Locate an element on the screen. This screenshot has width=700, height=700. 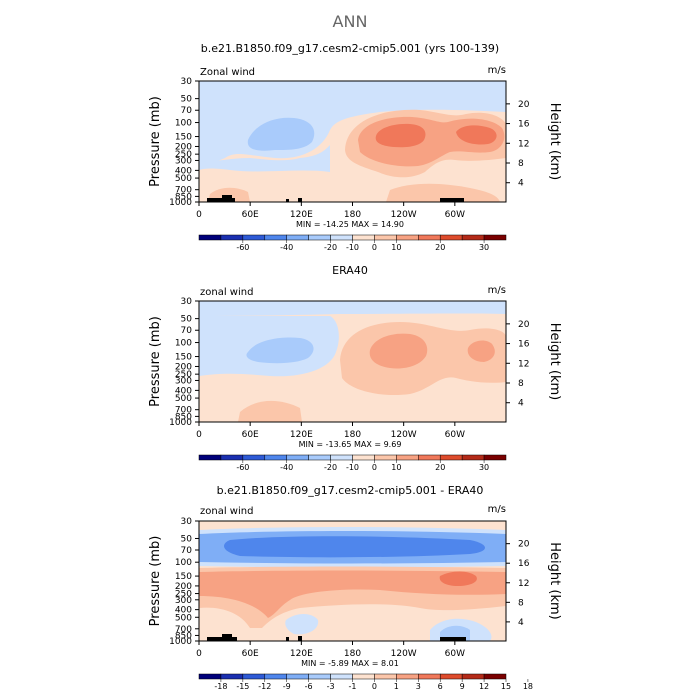
panel-3-colorbar-label: 18 is located at coordinates (528, 686).